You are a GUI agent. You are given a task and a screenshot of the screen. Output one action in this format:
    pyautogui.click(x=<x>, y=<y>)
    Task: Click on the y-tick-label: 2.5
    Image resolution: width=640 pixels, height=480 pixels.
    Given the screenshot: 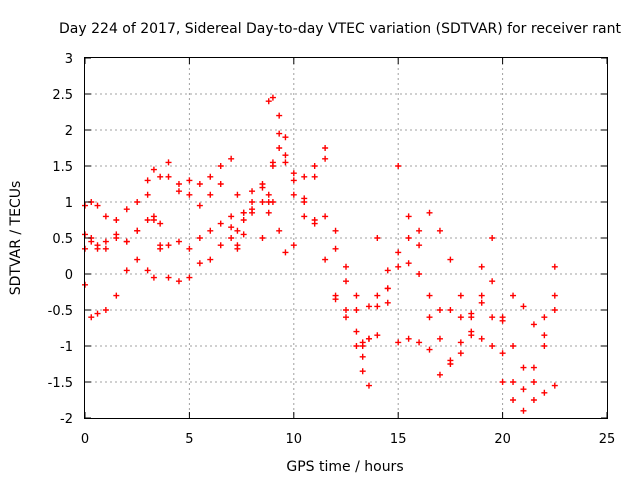 What is the action you would take?
    pyautogui.click(x=62, y=95)
    